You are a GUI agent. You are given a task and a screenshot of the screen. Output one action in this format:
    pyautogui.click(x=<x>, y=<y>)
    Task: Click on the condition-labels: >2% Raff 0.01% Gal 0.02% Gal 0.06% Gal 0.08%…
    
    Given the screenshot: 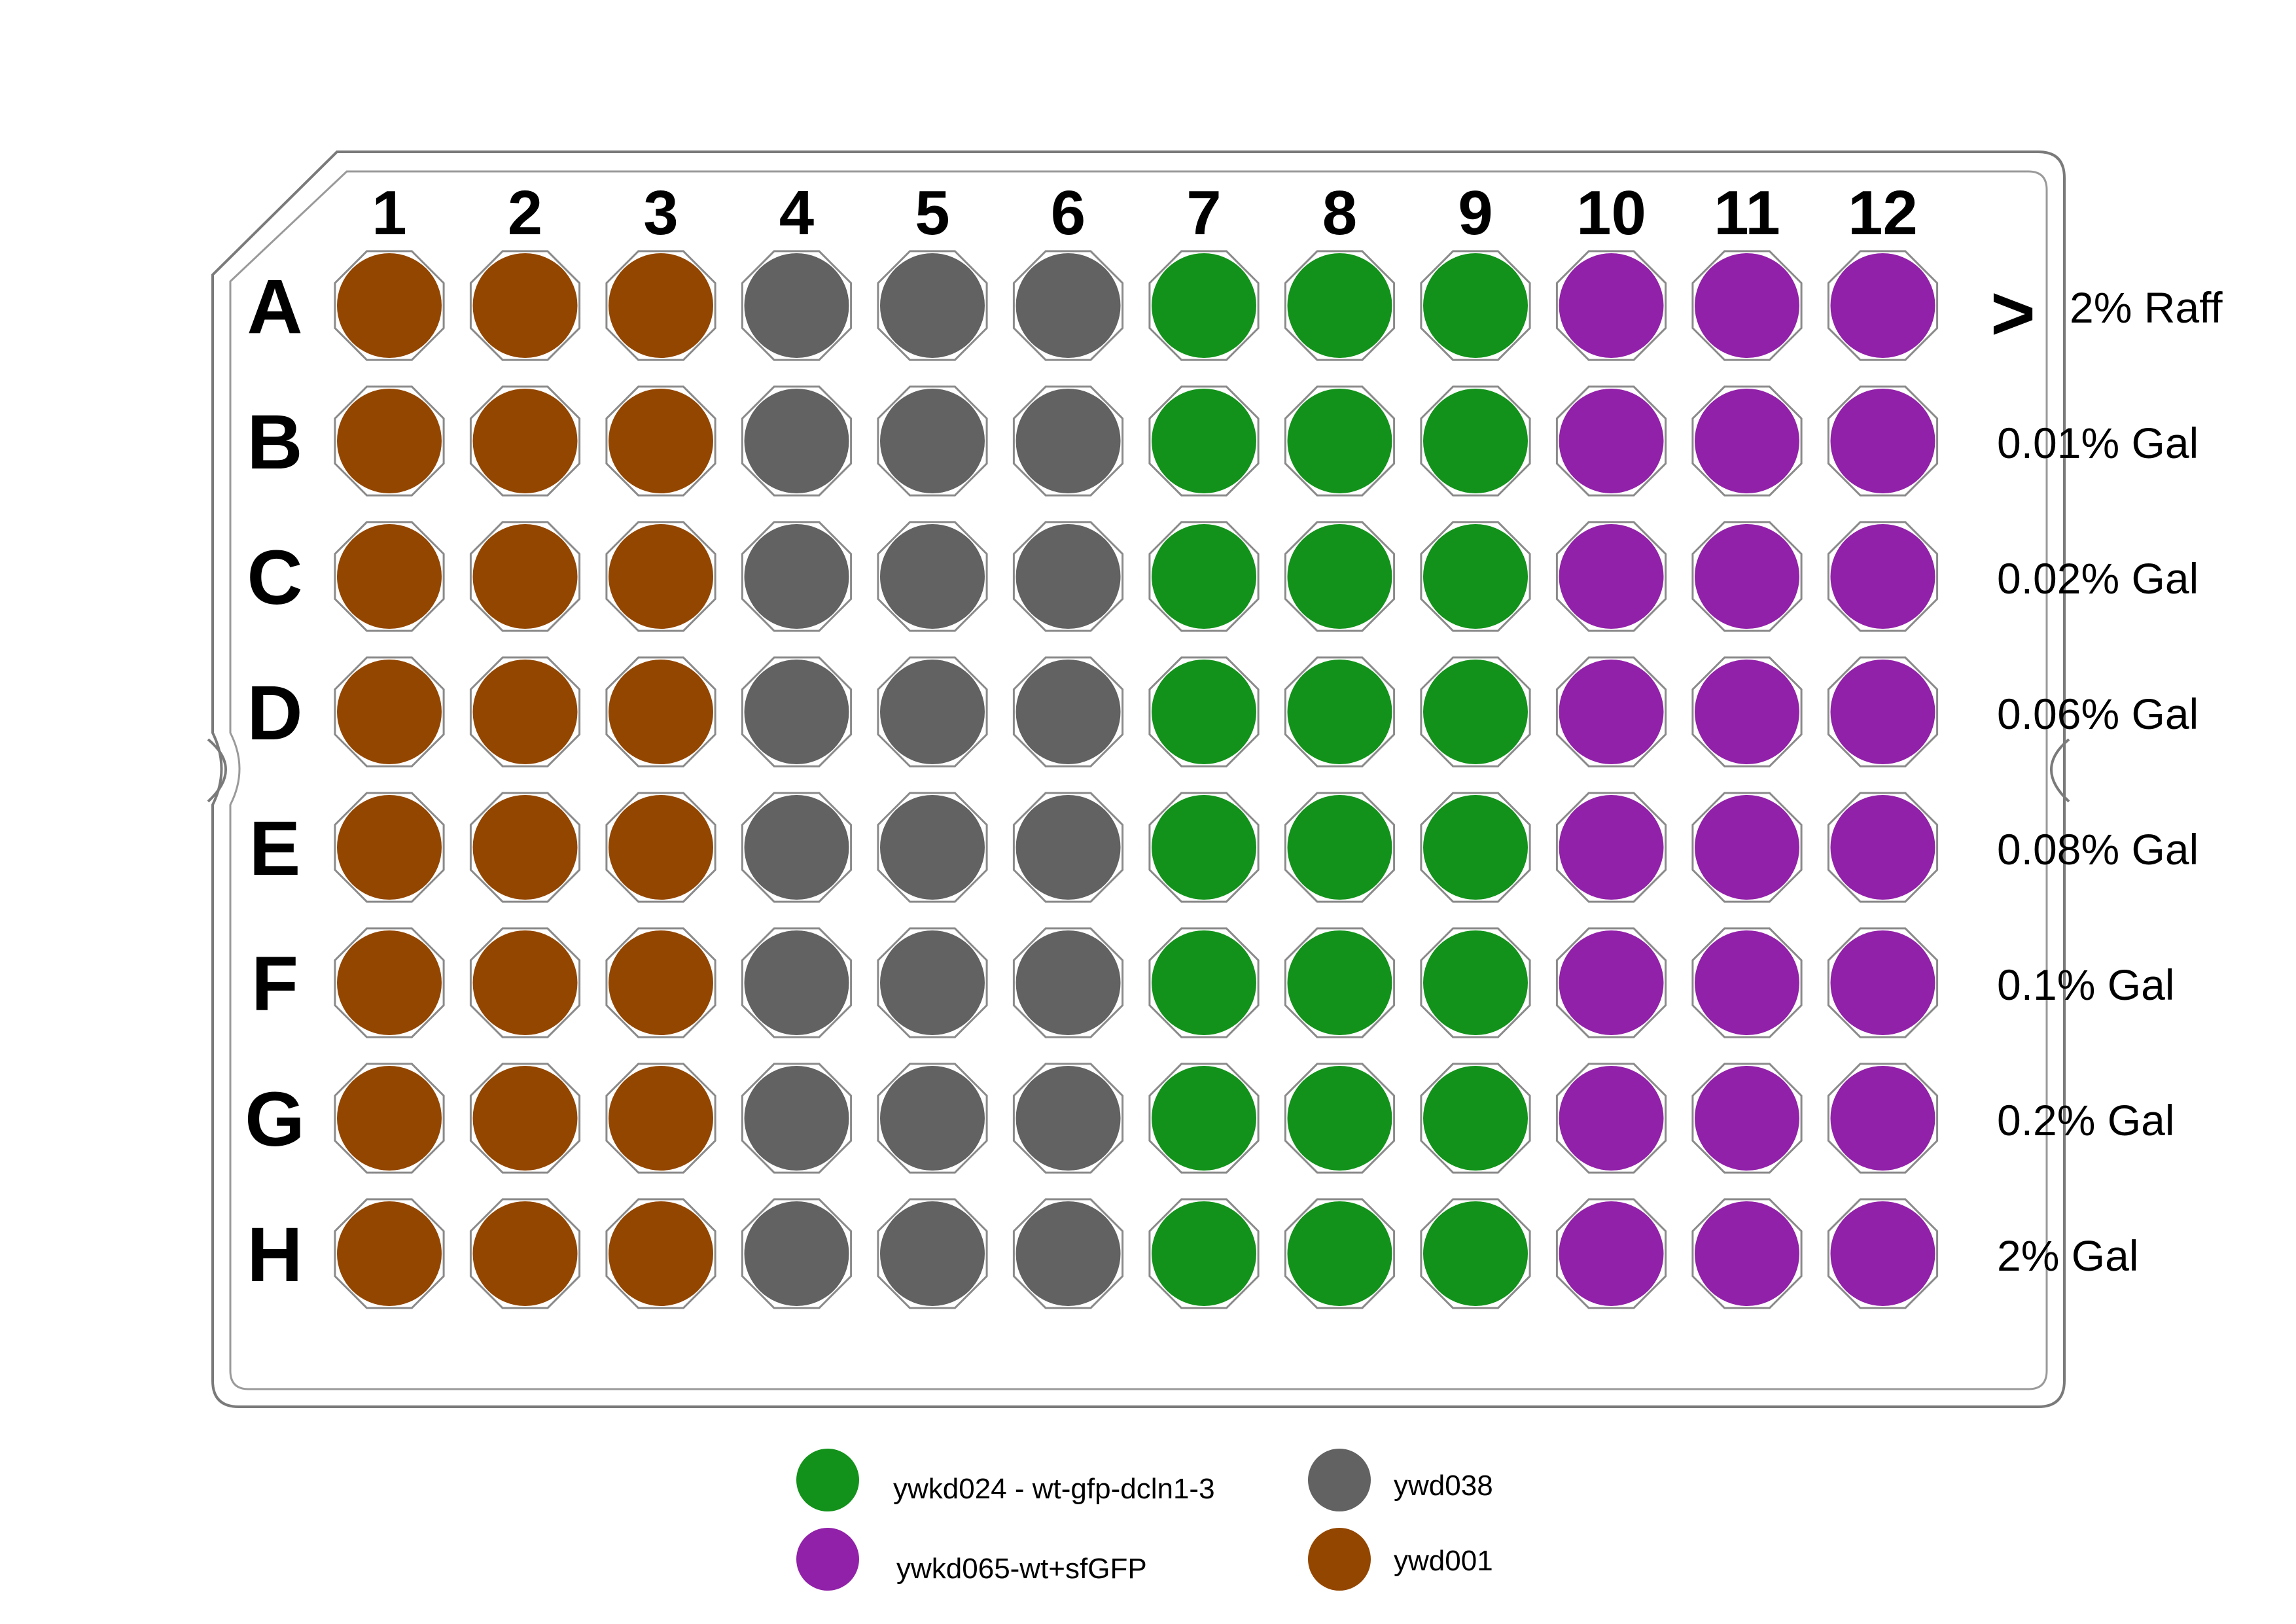 What is the action you would take?
    pyautogui.click(x=2107, y=775)
    